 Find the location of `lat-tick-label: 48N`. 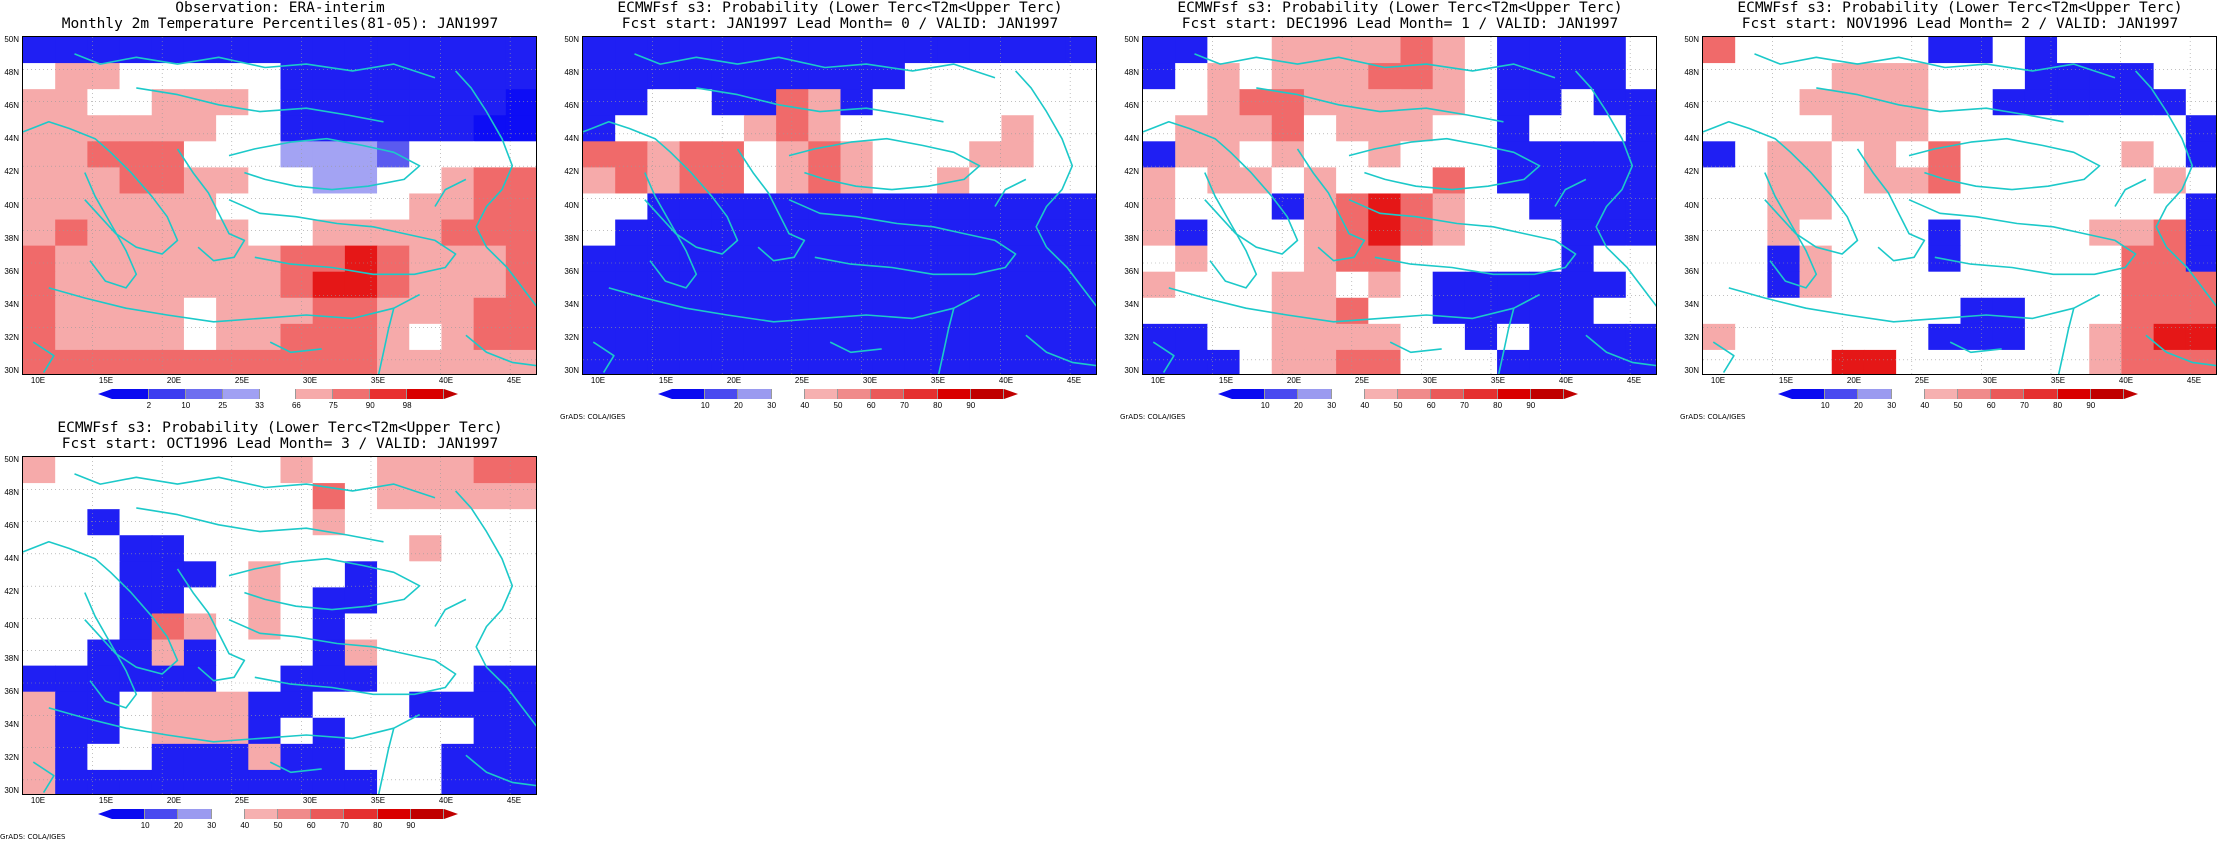

lat-tick-label: 48N is located at coordinates (1131, 73).